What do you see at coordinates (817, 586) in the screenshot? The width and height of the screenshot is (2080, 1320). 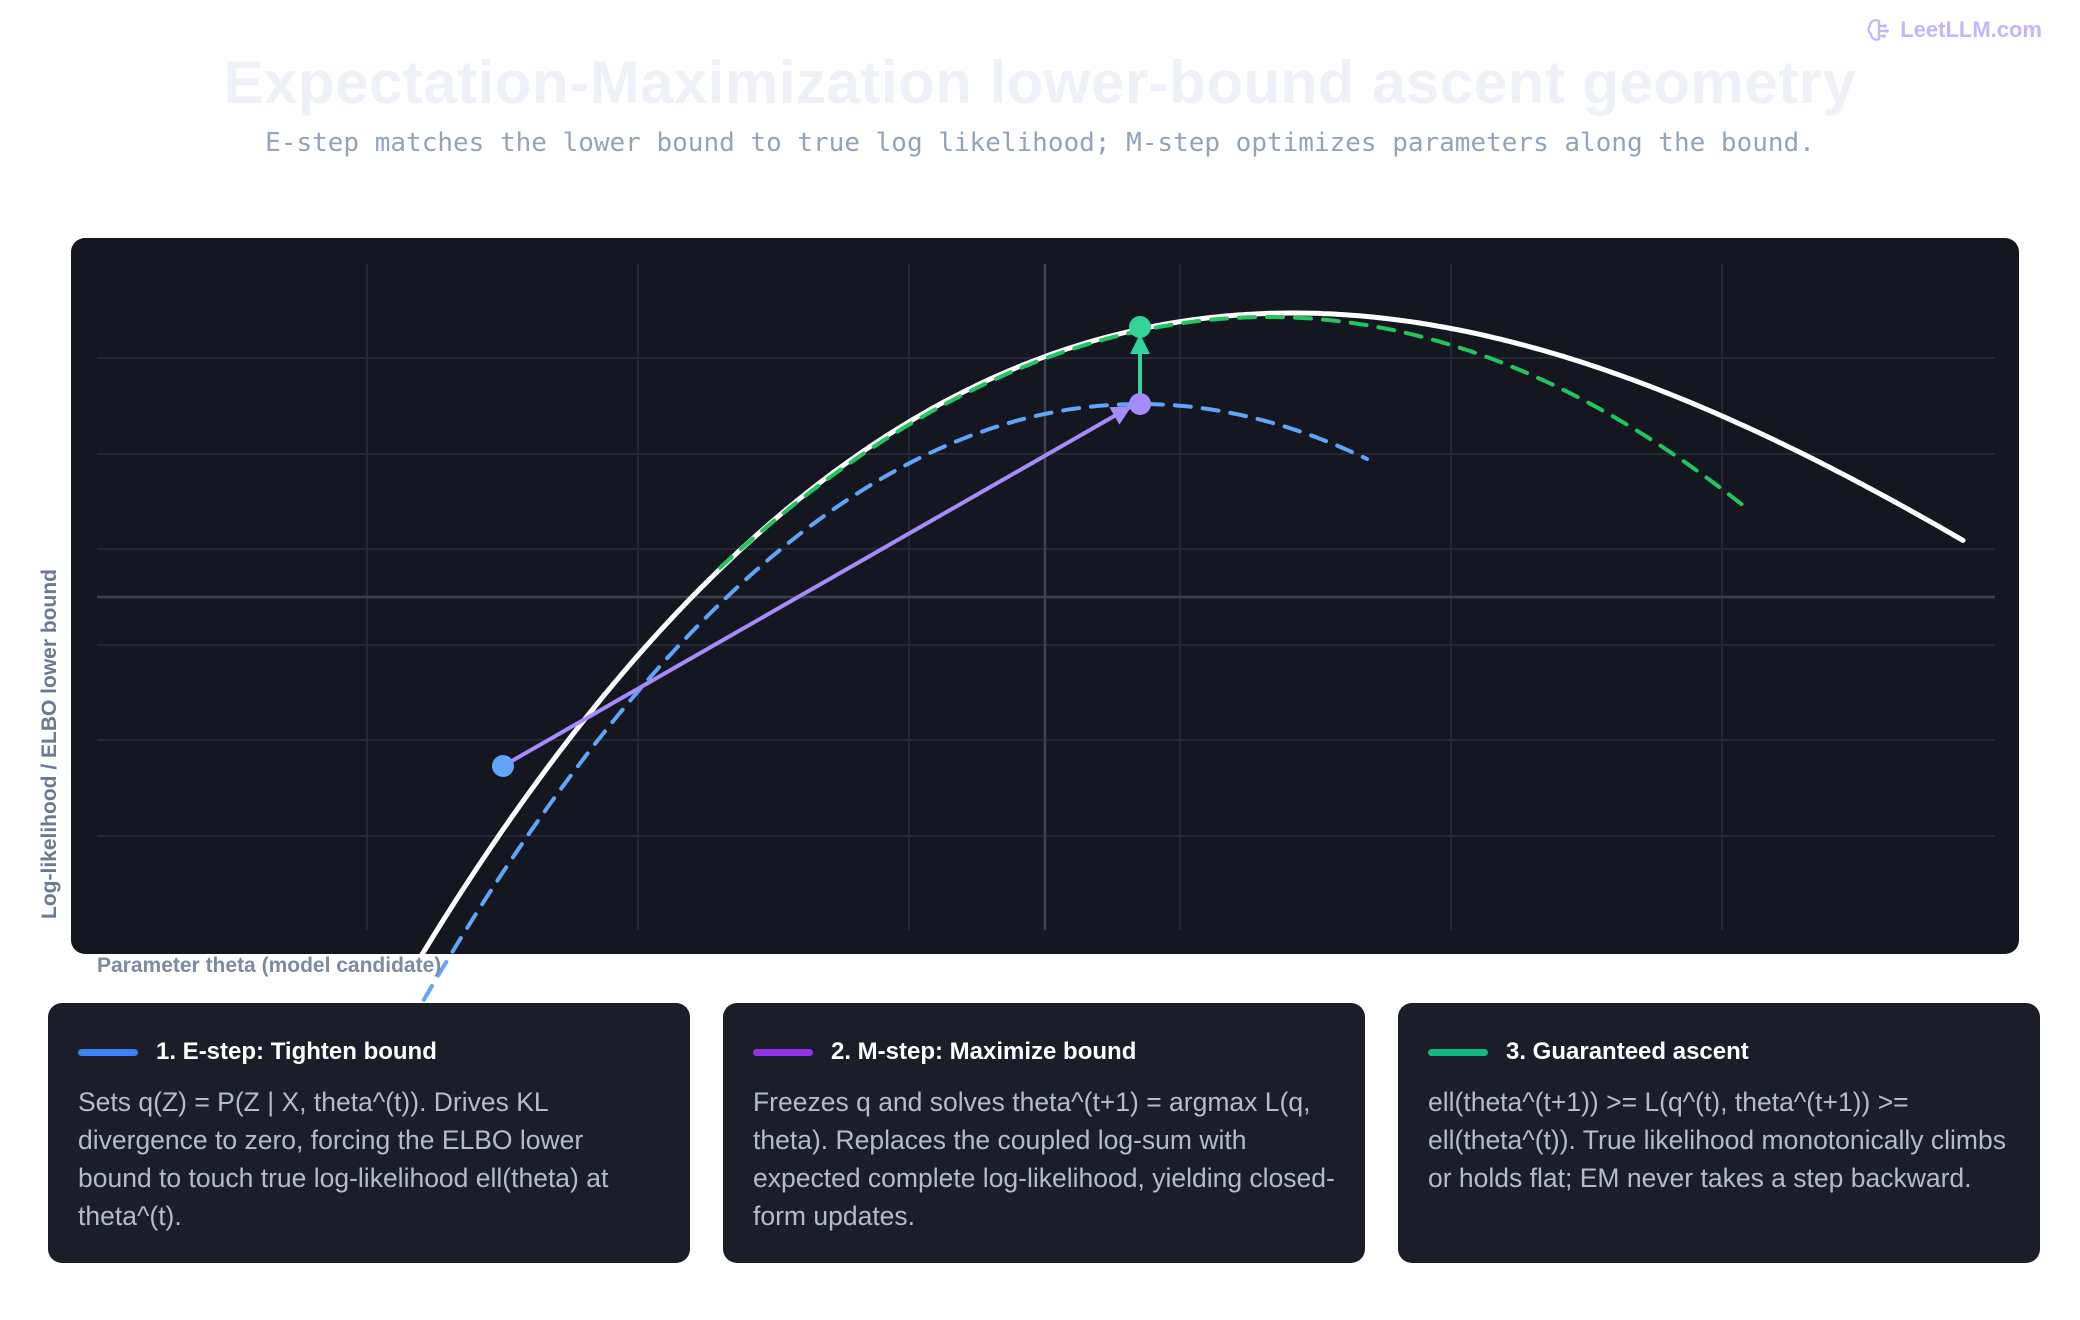 I see `m-step-arrow` at bounding box center [817, 586].